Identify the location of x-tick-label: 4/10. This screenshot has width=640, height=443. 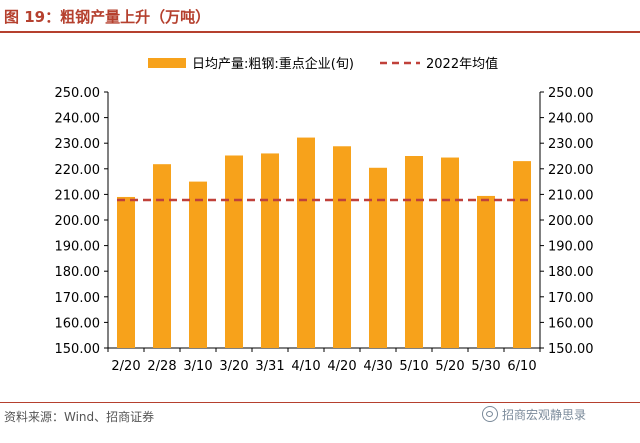
(305, 366).